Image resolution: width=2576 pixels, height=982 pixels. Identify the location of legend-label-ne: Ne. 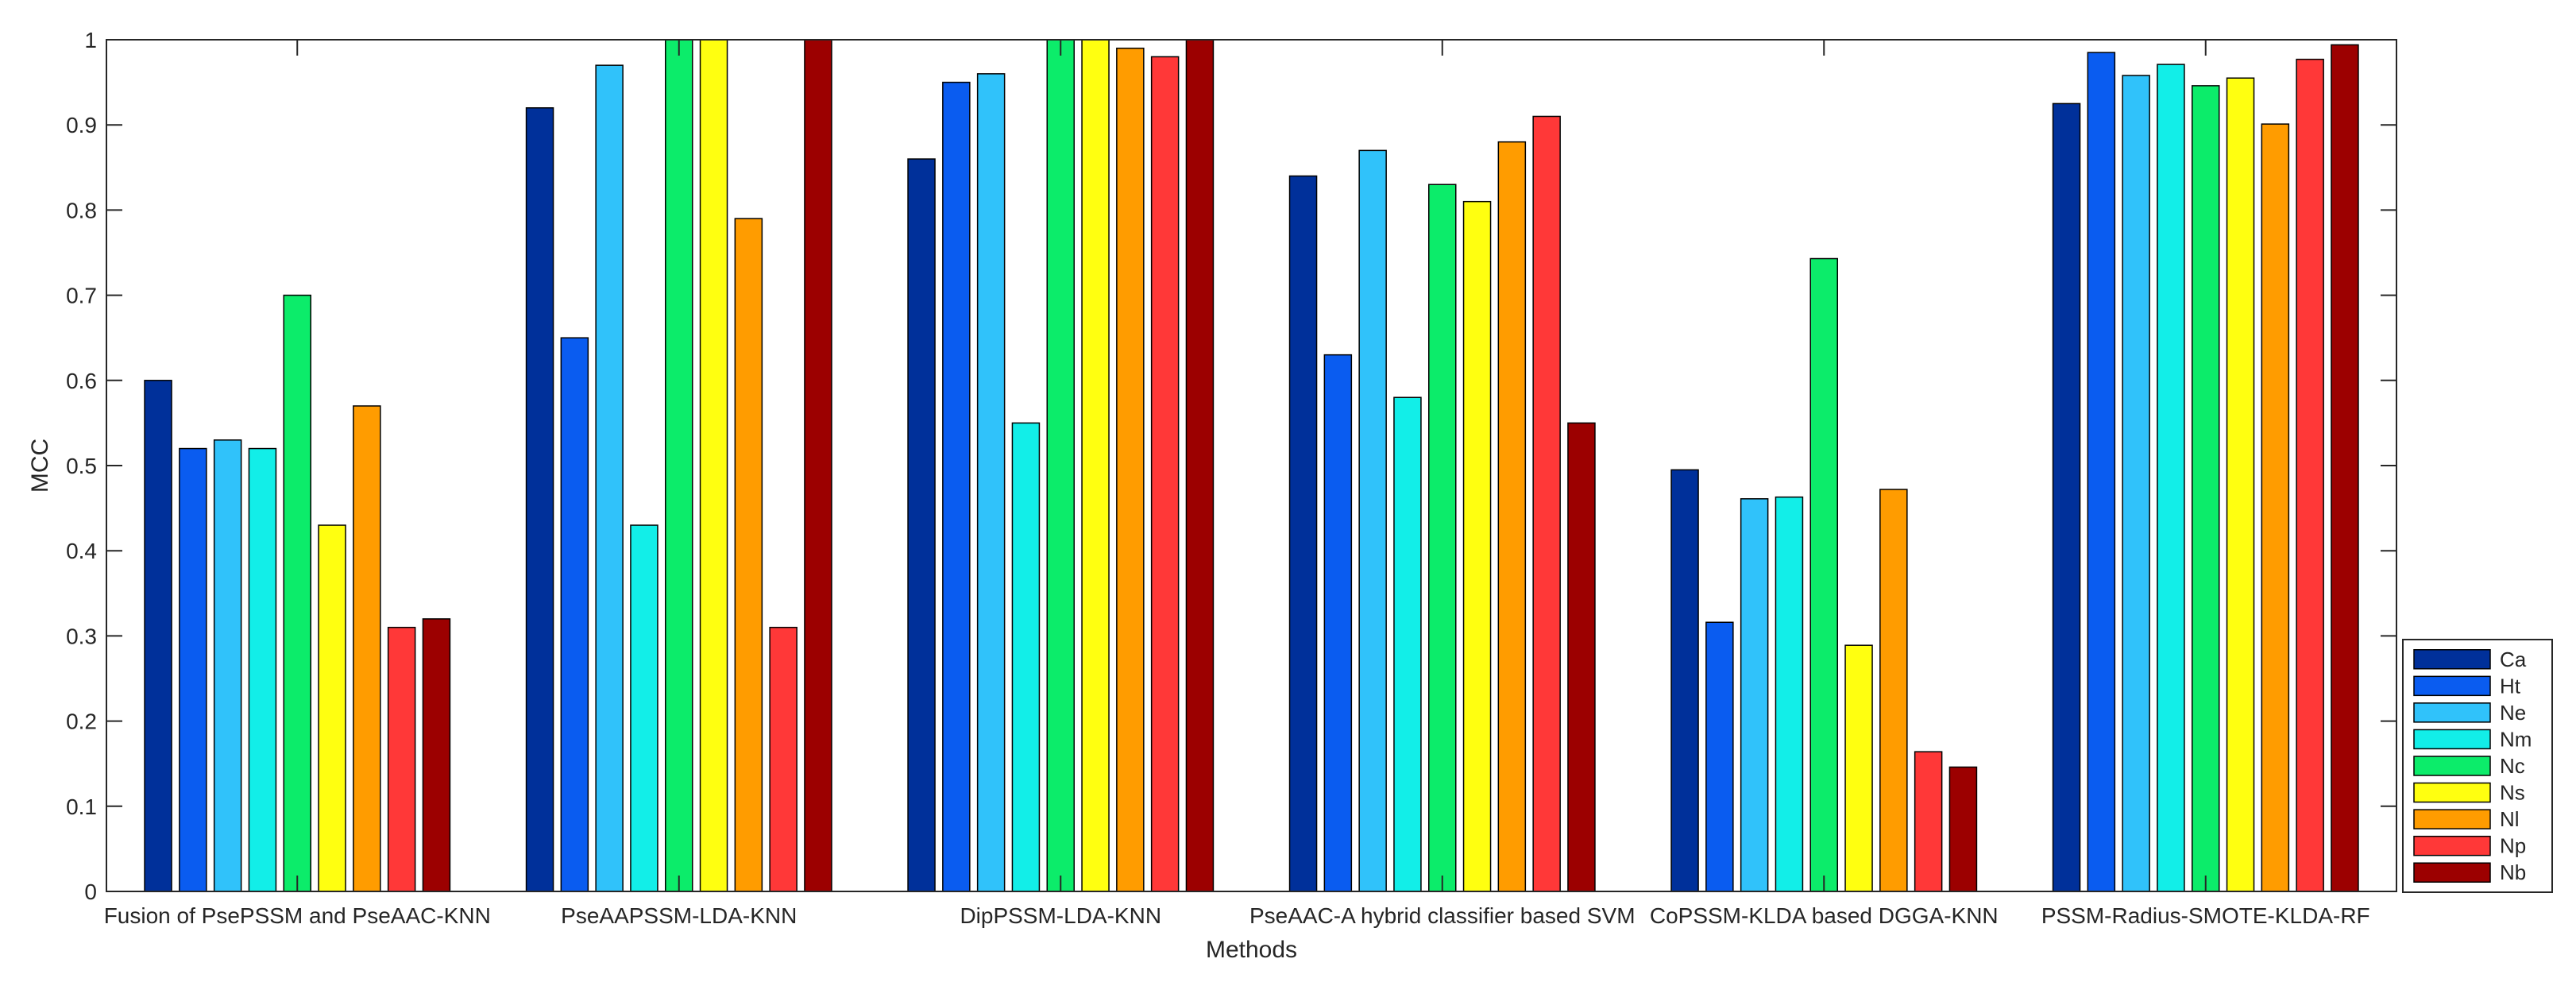
(2513, 713).